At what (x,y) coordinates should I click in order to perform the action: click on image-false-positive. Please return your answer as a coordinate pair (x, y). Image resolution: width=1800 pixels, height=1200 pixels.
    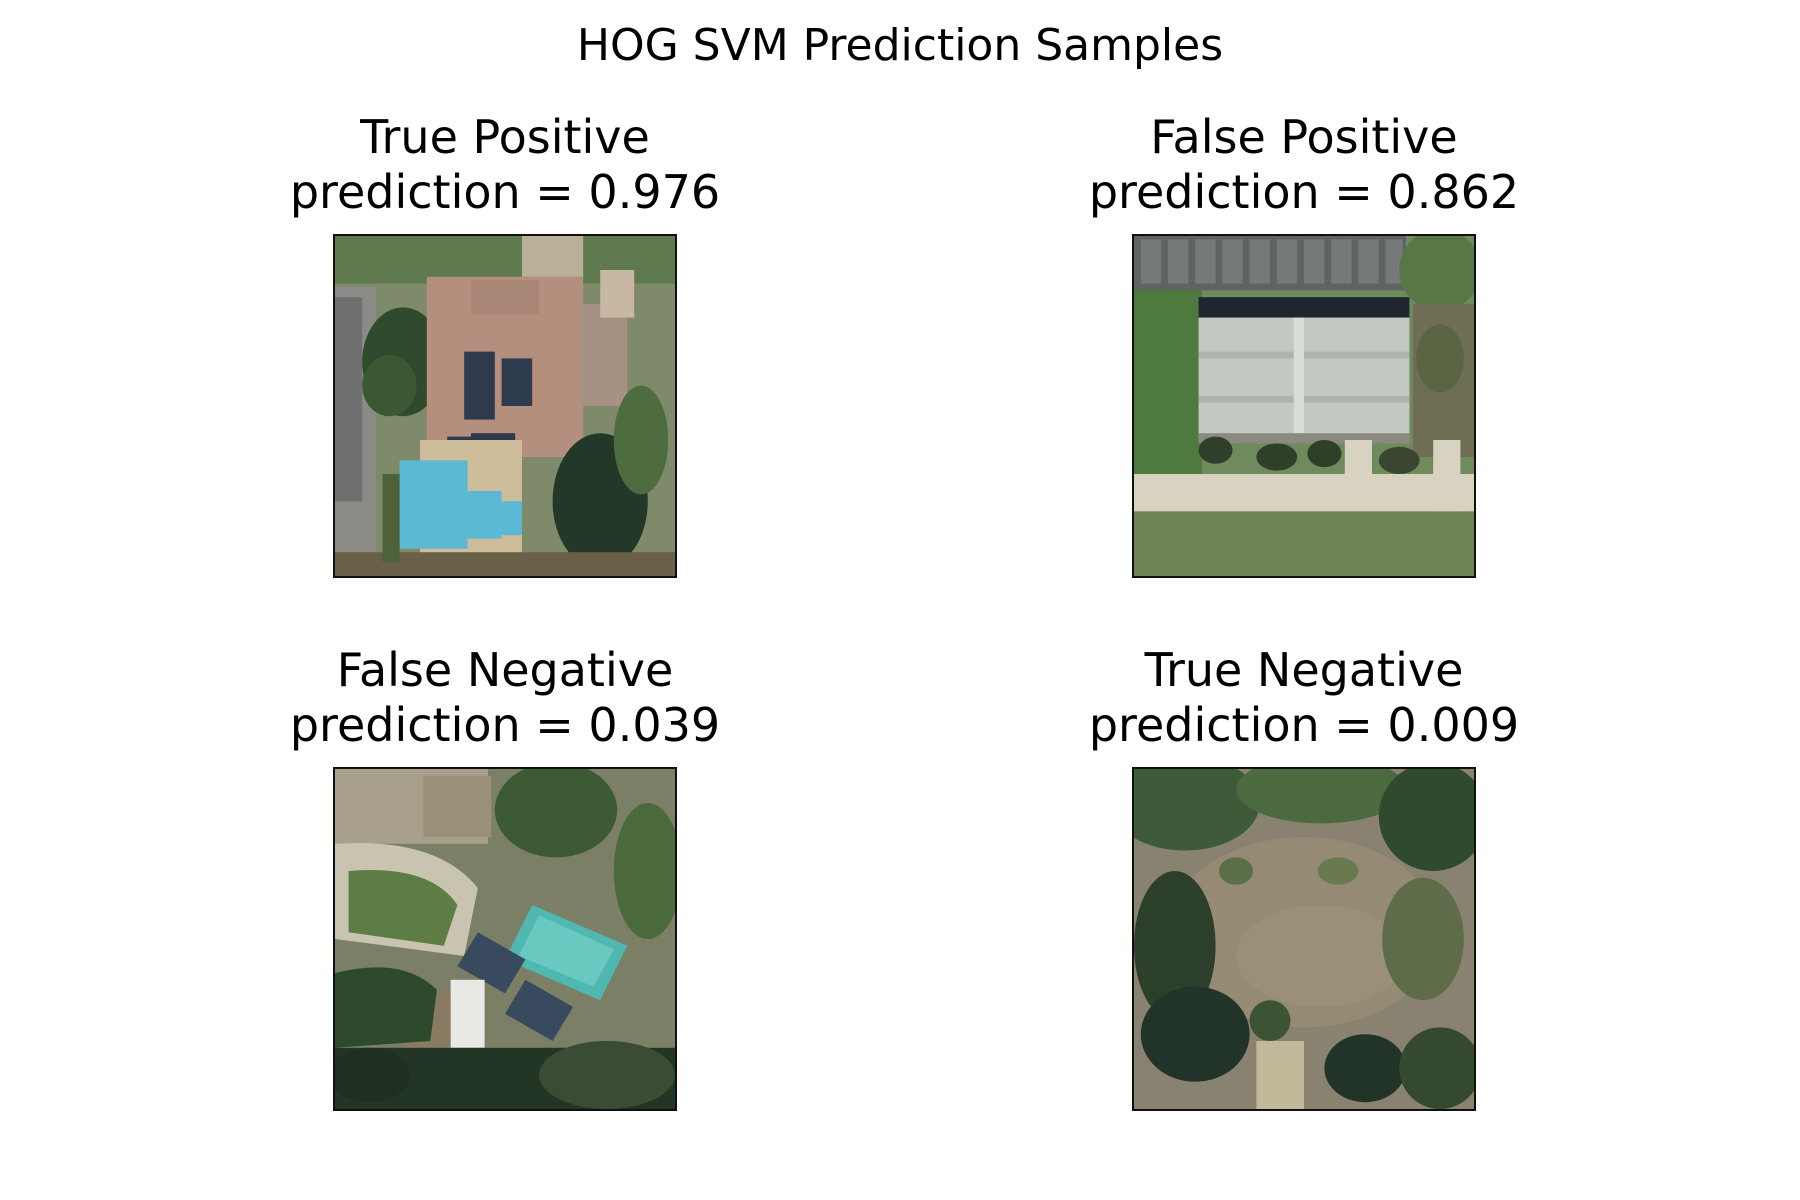
    Looking at the image, I should click on (1304, 406).